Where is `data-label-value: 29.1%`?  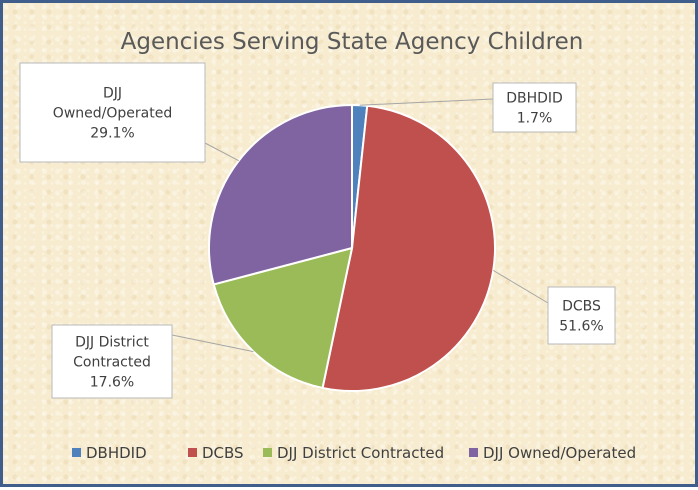
data-label-value: 29.1% is located at coordinates (112, 134).